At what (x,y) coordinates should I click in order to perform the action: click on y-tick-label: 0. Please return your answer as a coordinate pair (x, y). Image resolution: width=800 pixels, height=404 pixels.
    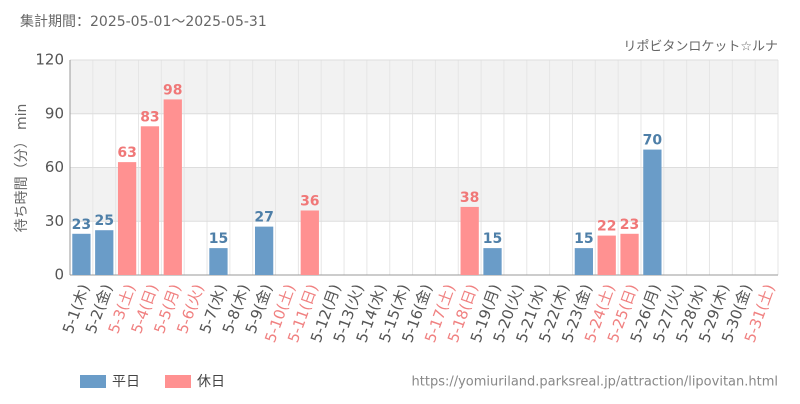
    Looking at the image, I should click on (59, 275).